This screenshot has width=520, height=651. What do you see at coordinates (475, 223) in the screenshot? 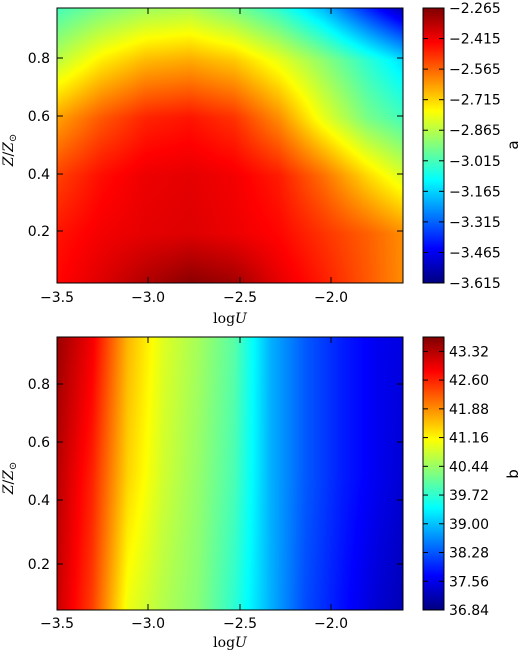
I see `colorbar-tick-label: −3.315` at bounding box center [475, 223].